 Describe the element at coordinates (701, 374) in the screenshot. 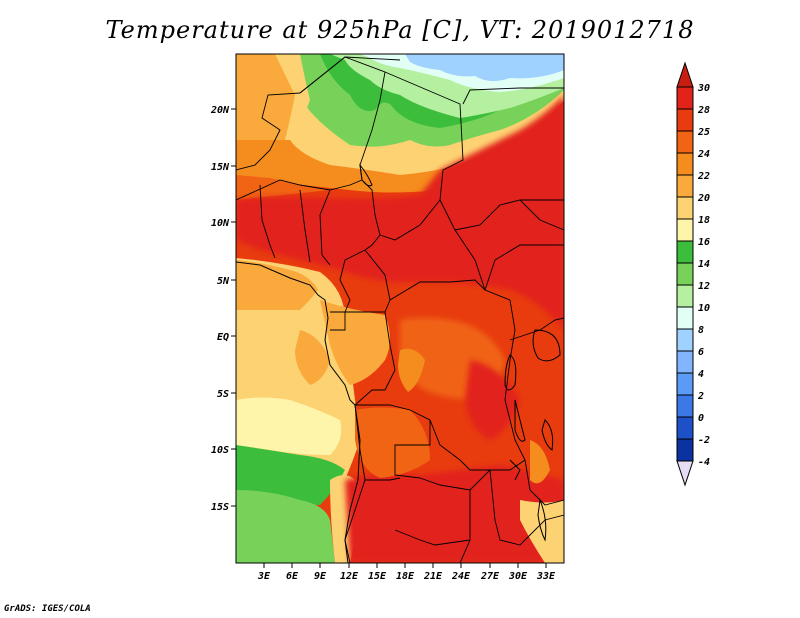

I see `colorbar-label: 4` at that location.